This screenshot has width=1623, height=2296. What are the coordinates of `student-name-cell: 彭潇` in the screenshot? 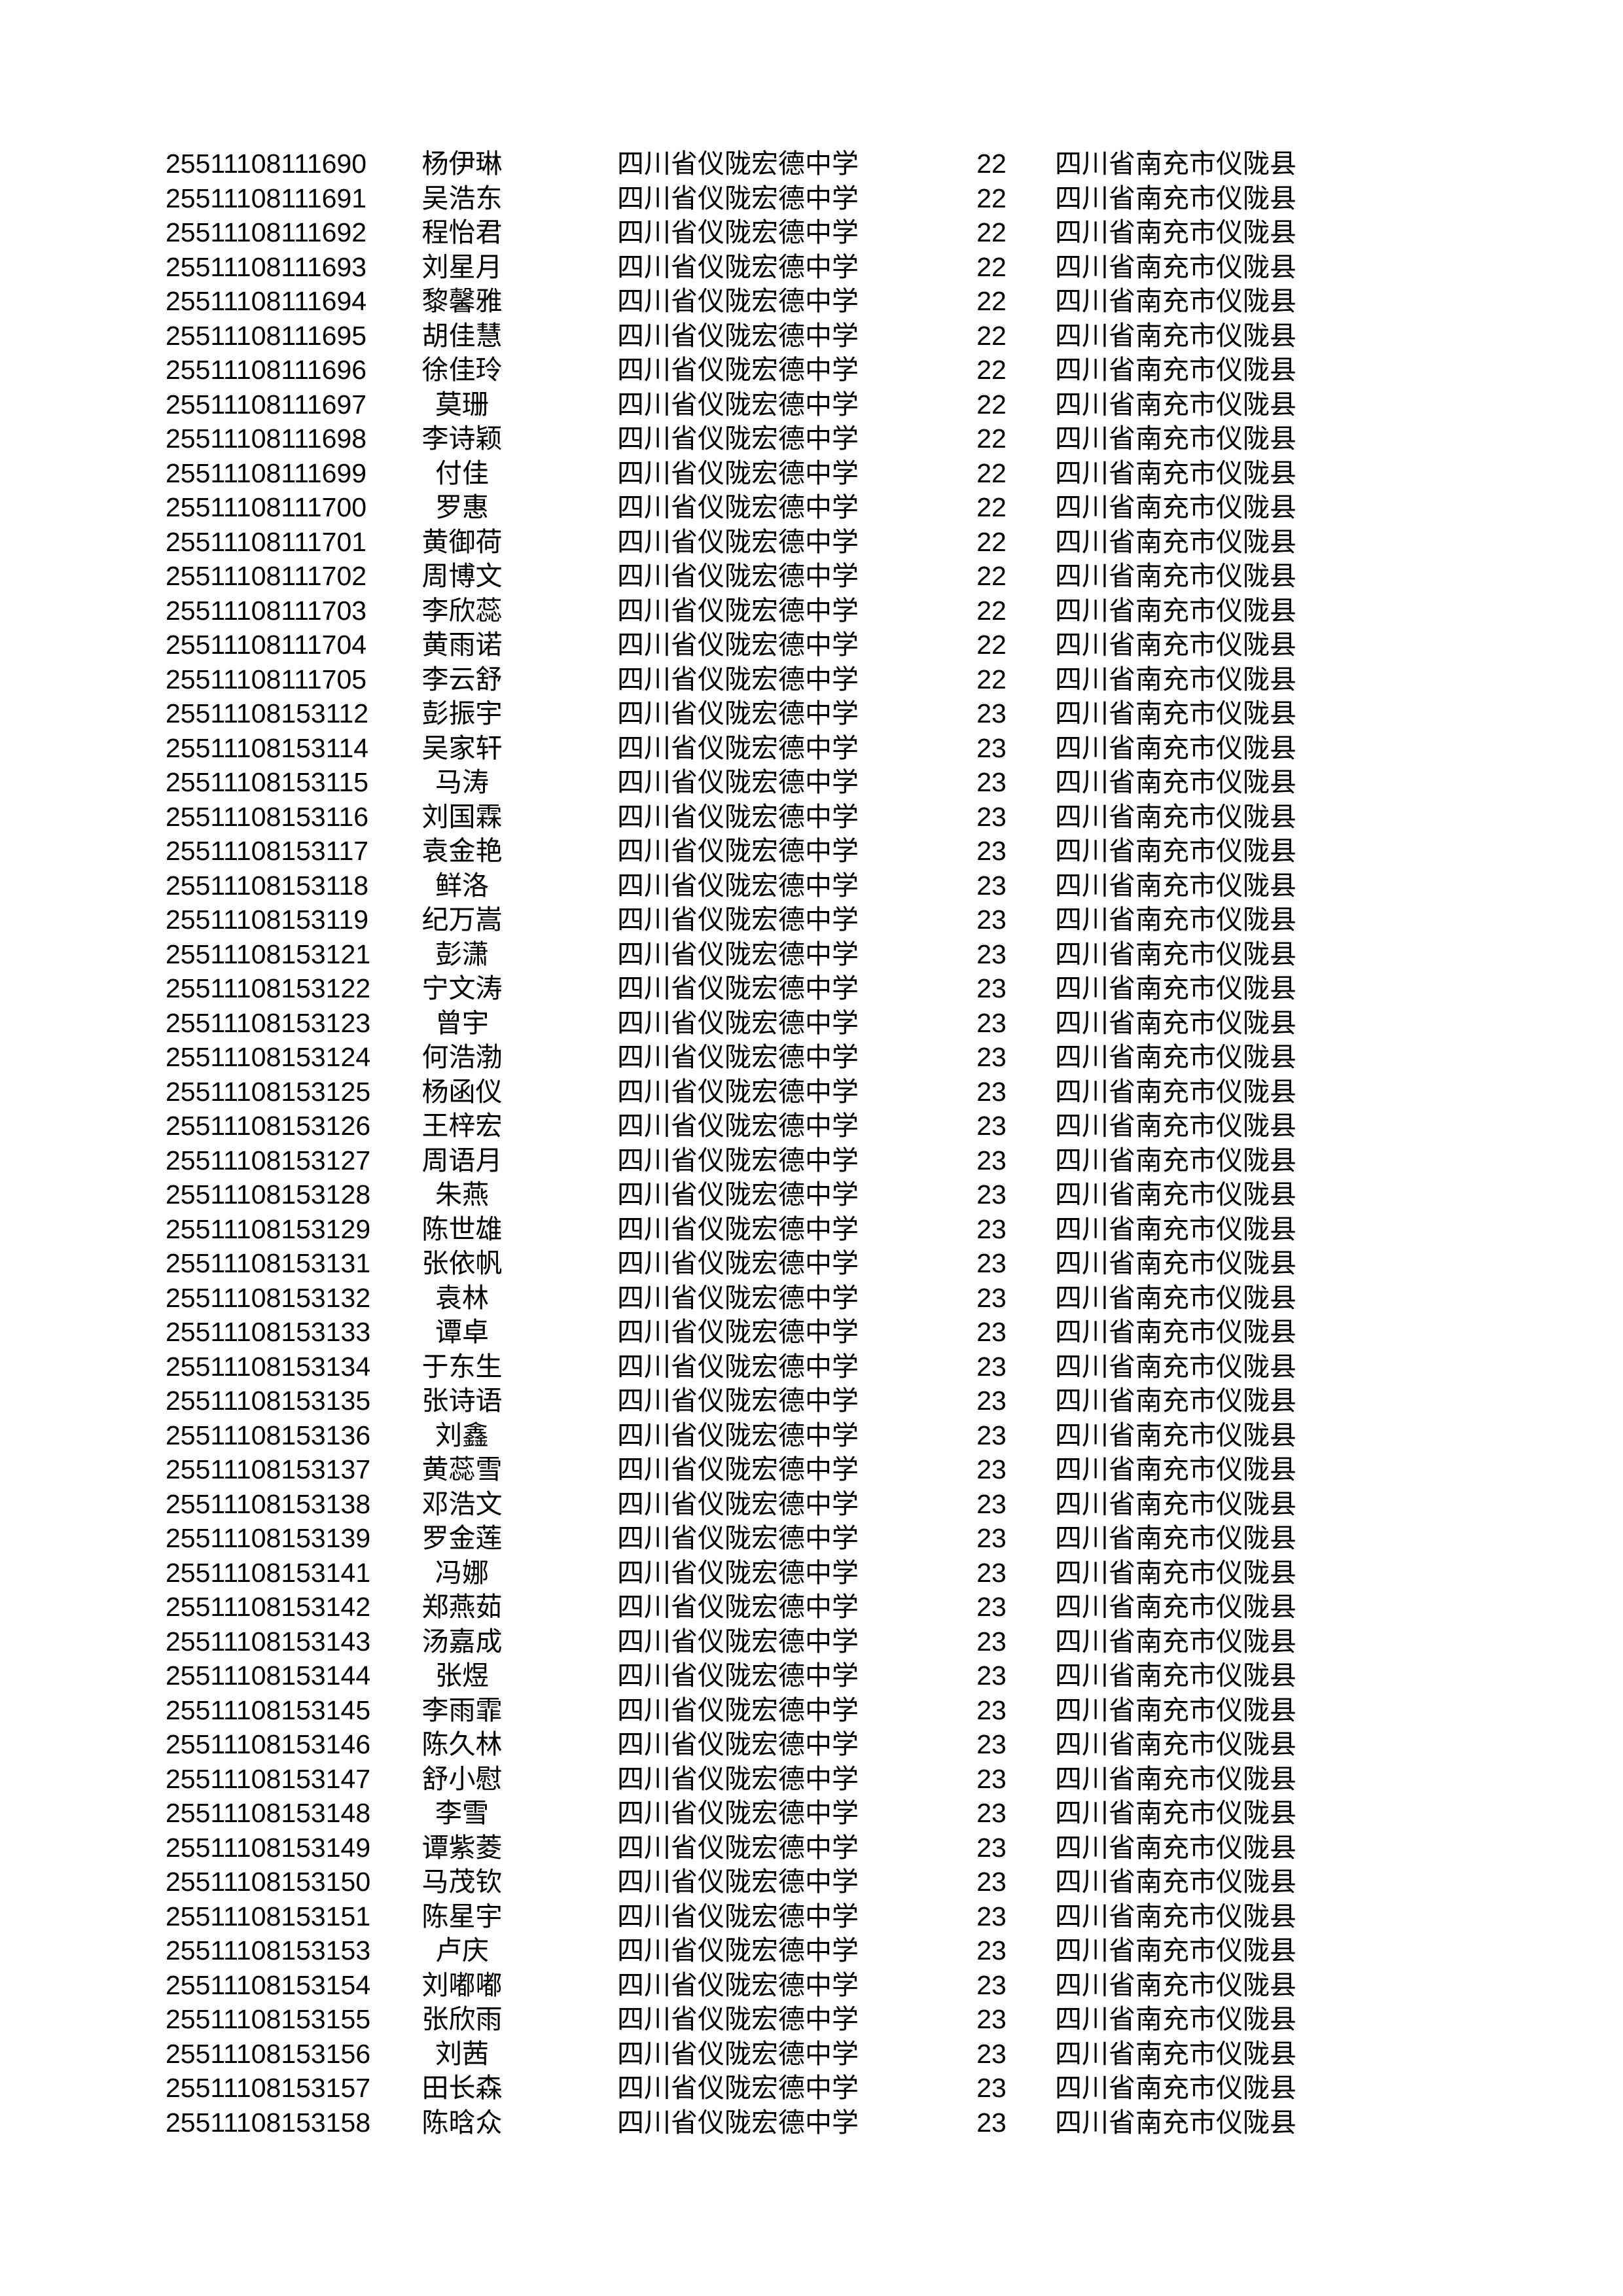 It's located at (462, 954).